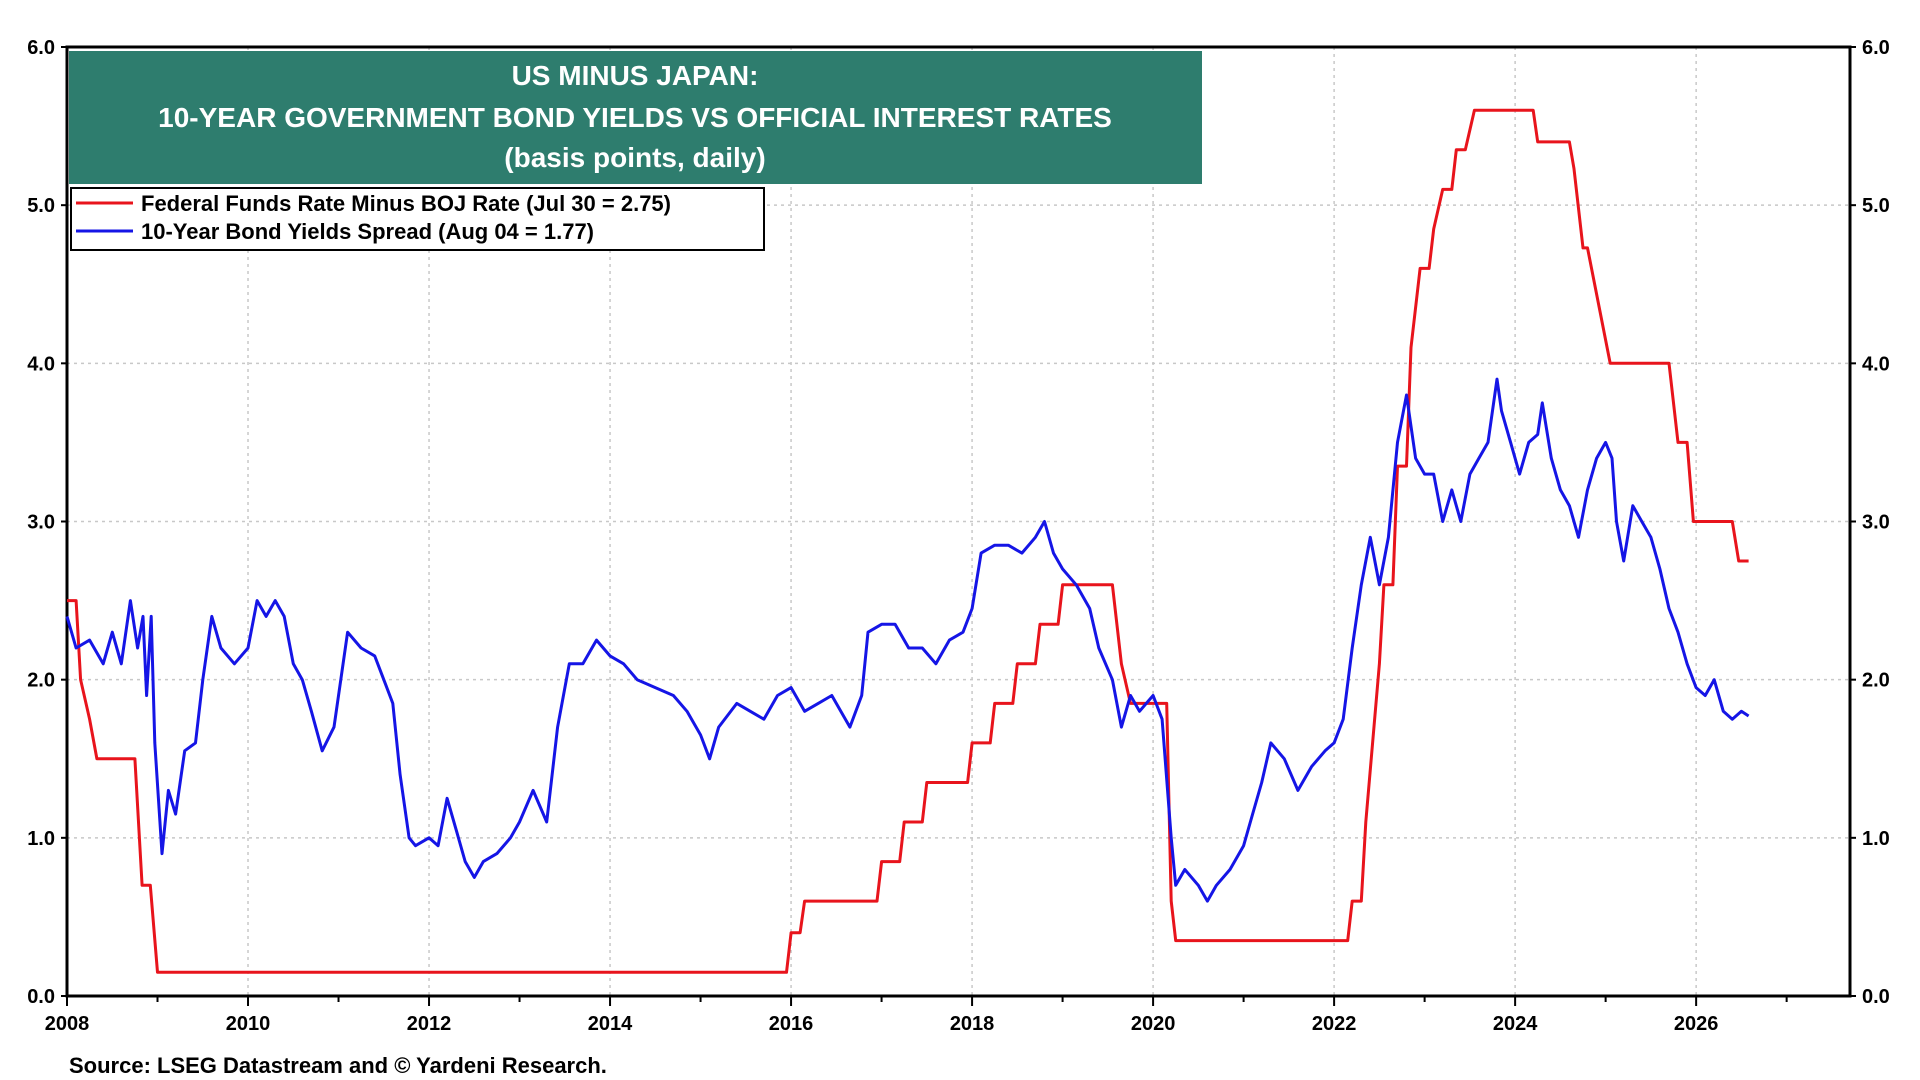 The height and width of the screenshot is (1080, 1920). What do you see at coordinates (791, 1024) in the screenshot?
I see `x-tick-label: 2016` at bounding box center [791, 1024].